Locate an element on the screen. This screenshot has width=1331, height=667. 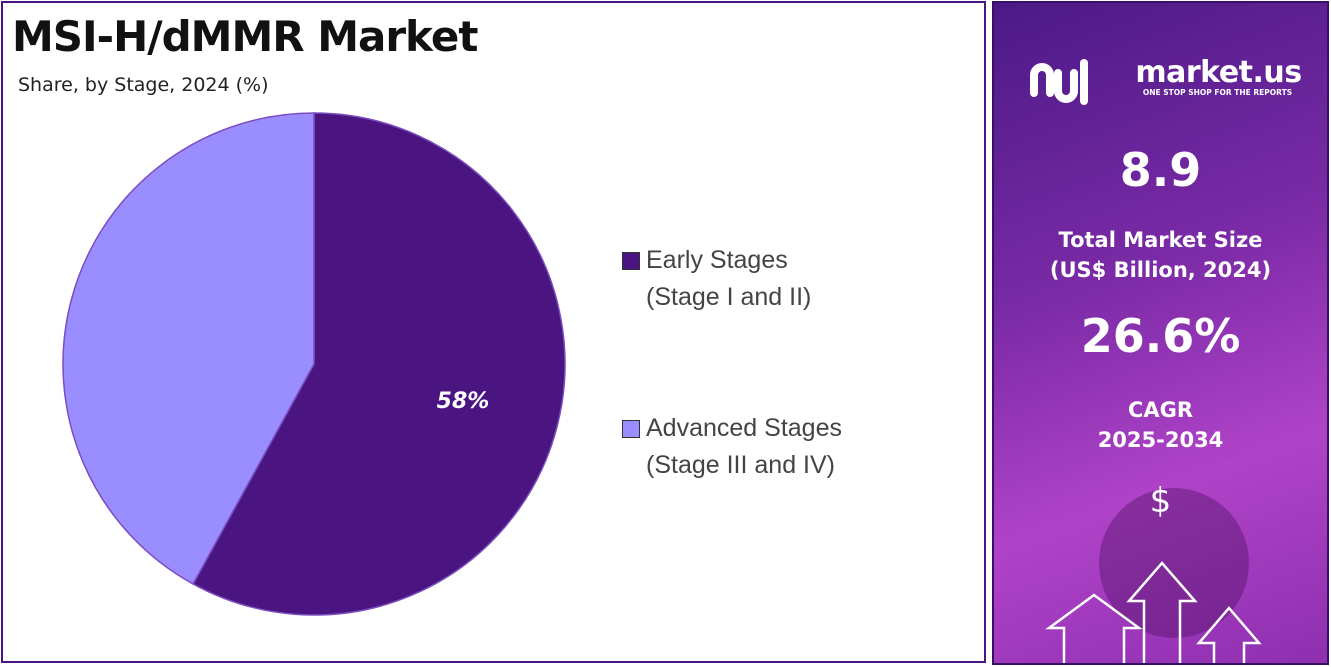
market-size-label: Total Market Size (US$ Billion, 2024) is located at coordinates (1160, 255).